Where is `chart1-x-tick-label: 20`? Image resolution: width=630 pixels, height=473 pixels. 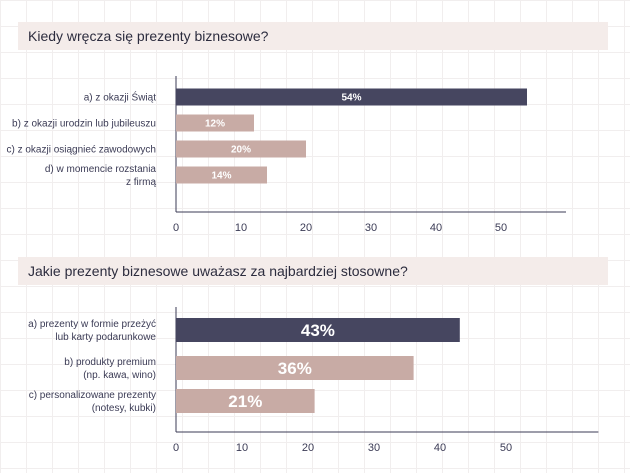 chart1-x-tick-label: 20 is located at coordinates (306, 228).